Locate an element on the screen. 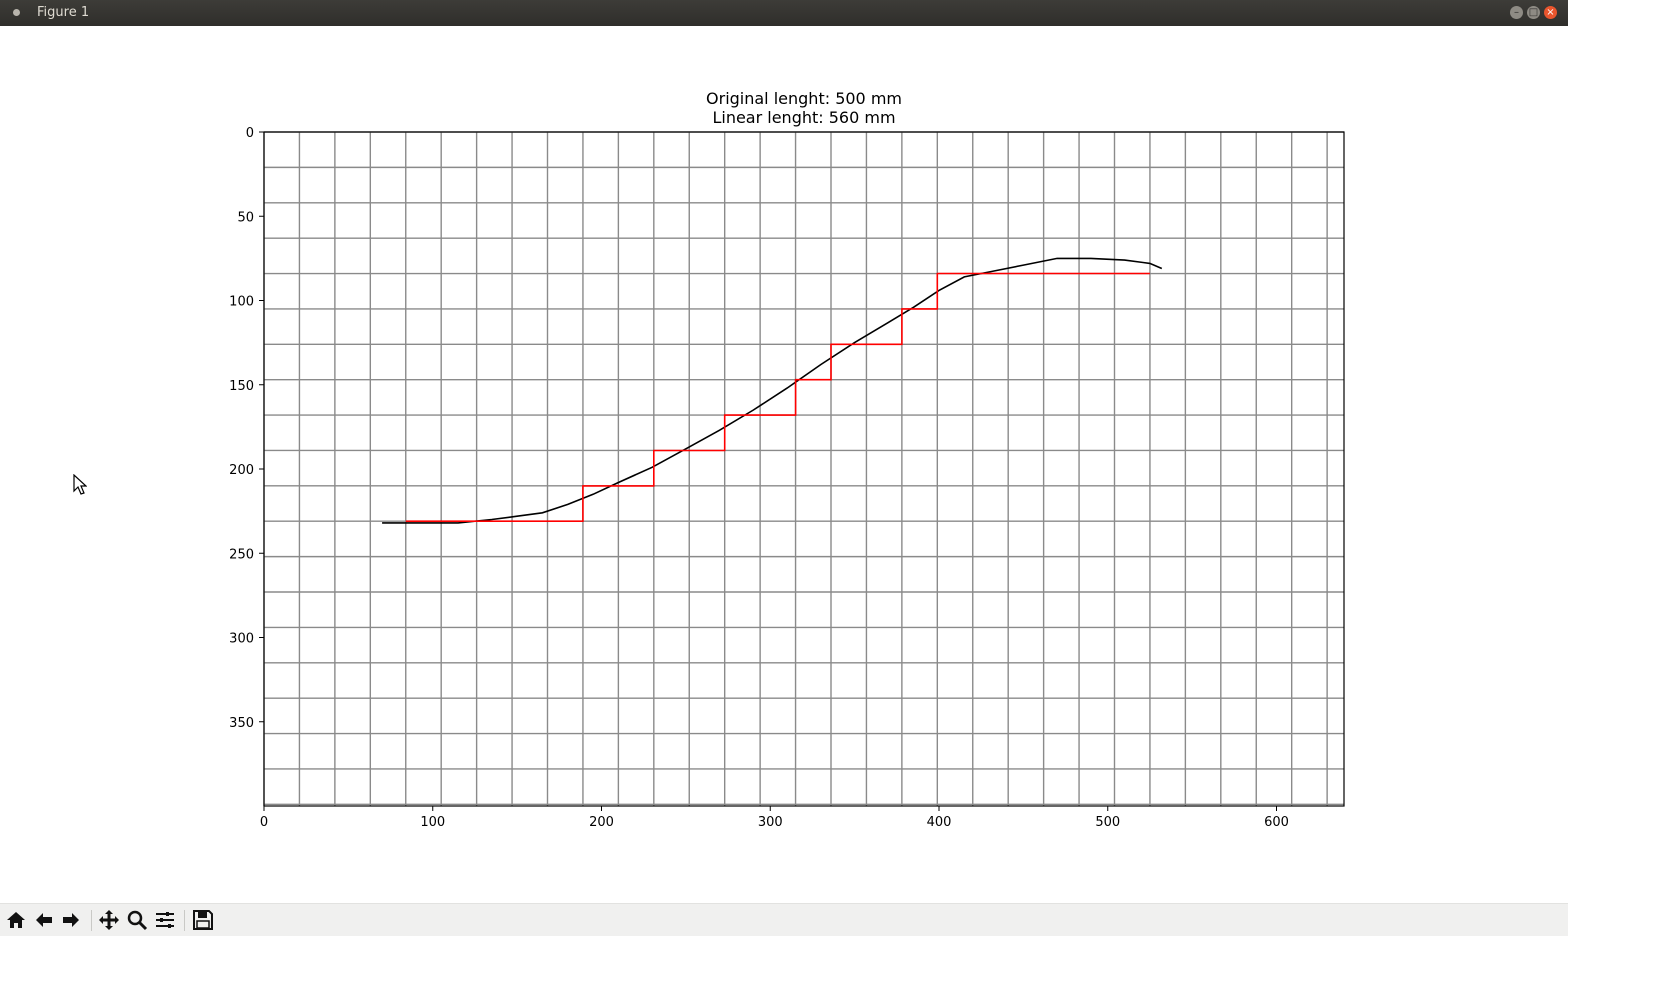  pan-button is located at coordinates (109, 920).